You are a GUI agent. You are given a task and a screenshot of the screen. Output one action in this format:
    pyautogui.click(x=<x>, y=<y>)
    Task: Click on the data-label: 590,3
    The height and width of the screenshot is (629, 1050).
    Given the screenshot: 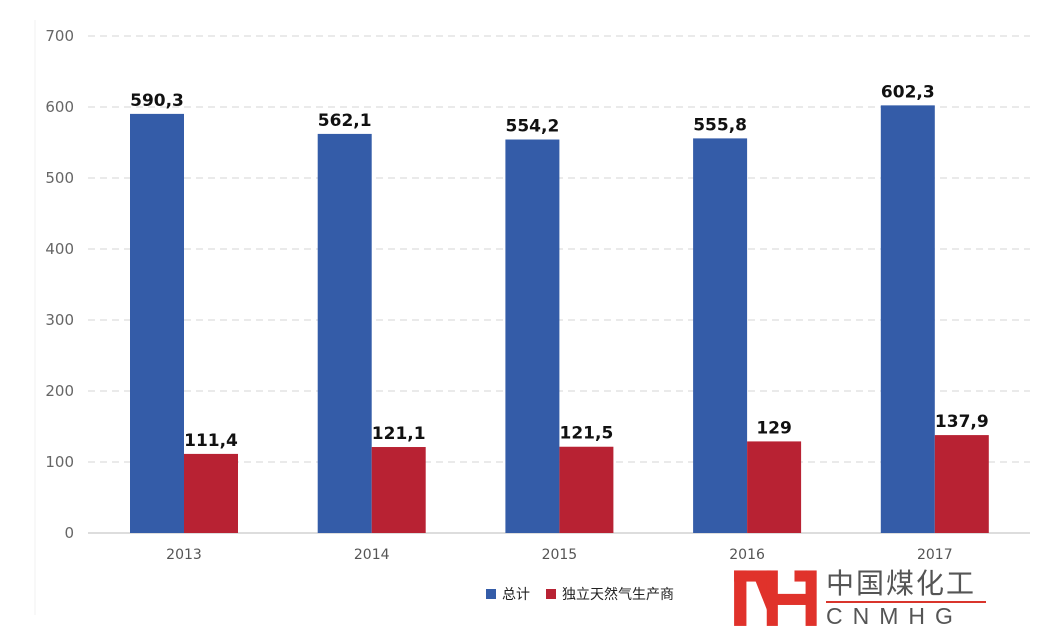 What is the action you would take?
    pyautogui.click(x=157, y=101)
    